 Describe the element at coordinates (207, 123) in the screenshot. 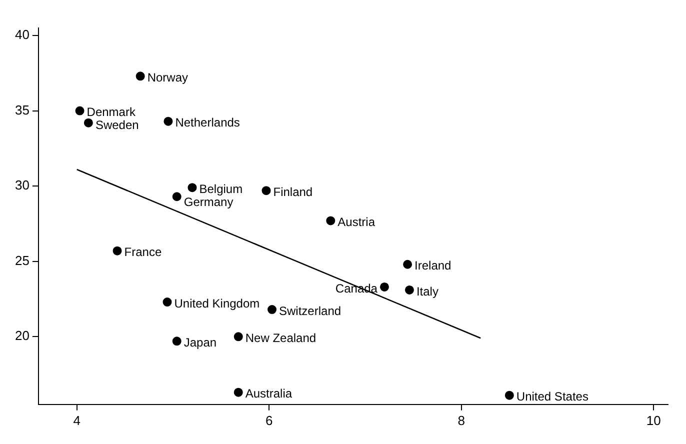

I see `annotation: Netherlands` at that location.